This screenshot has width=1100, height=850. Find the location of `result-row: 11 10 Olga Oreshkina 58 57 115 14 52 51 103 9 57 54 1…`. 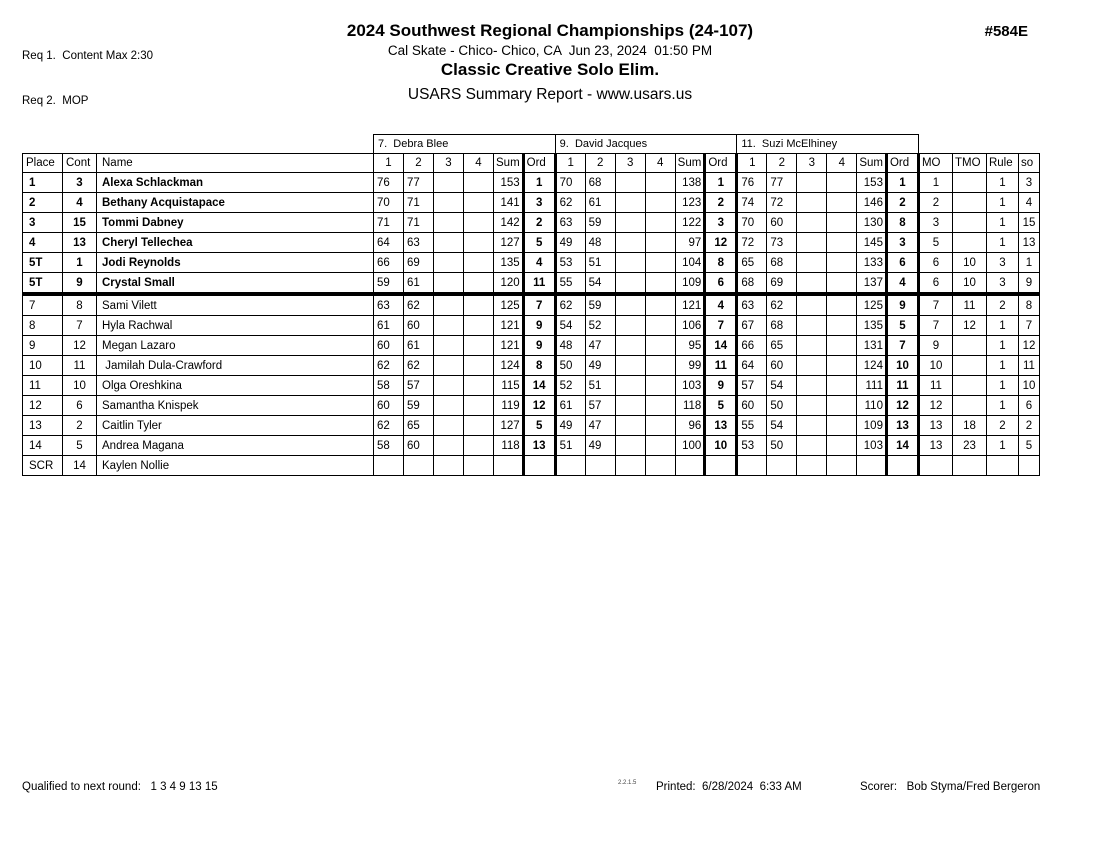

result-row: 11 10 Olga Oreshkina 58 57 115 14 52 51 103 9 57 54 1… is located at coordinates (531, 385).